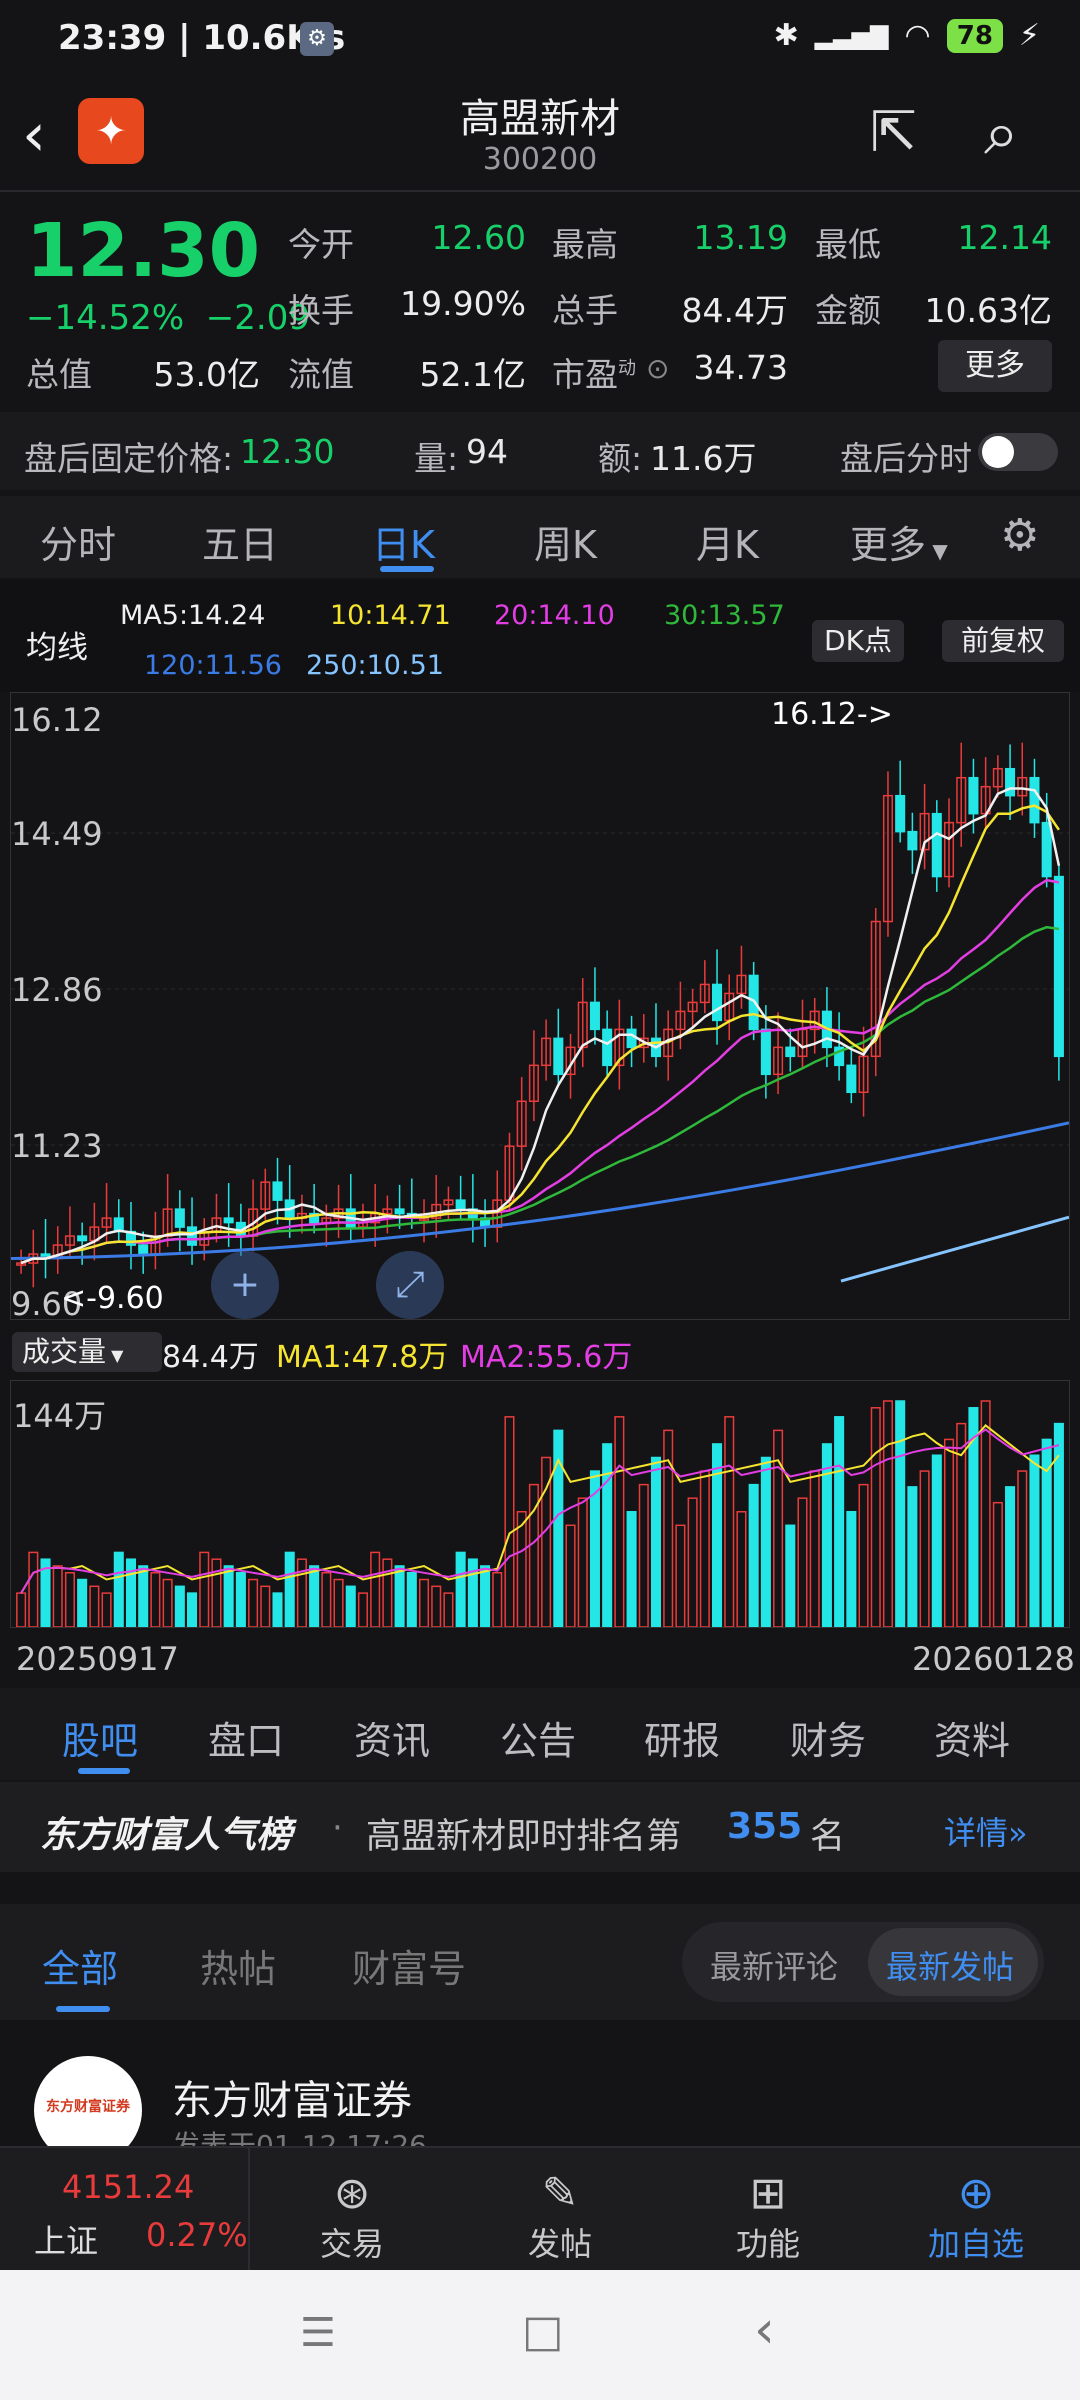 This screenshot has width=1080, height=2400. What do you see at coordinates (858, 641) in the screenshot?
I see `dk-button: DK点` at bounding box center [858, 641].